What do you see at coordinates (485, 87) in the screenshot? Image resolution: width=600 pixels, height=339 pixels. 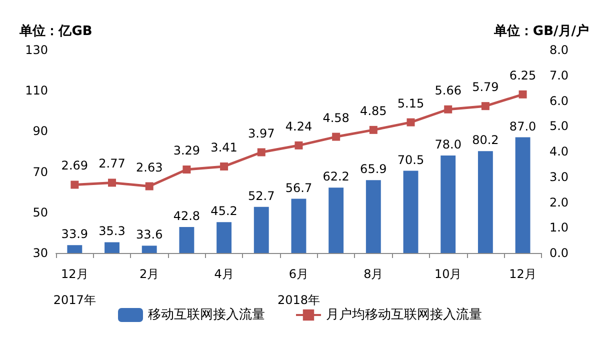 I see `data-label: 5.79` at bounding box center [485, 87].